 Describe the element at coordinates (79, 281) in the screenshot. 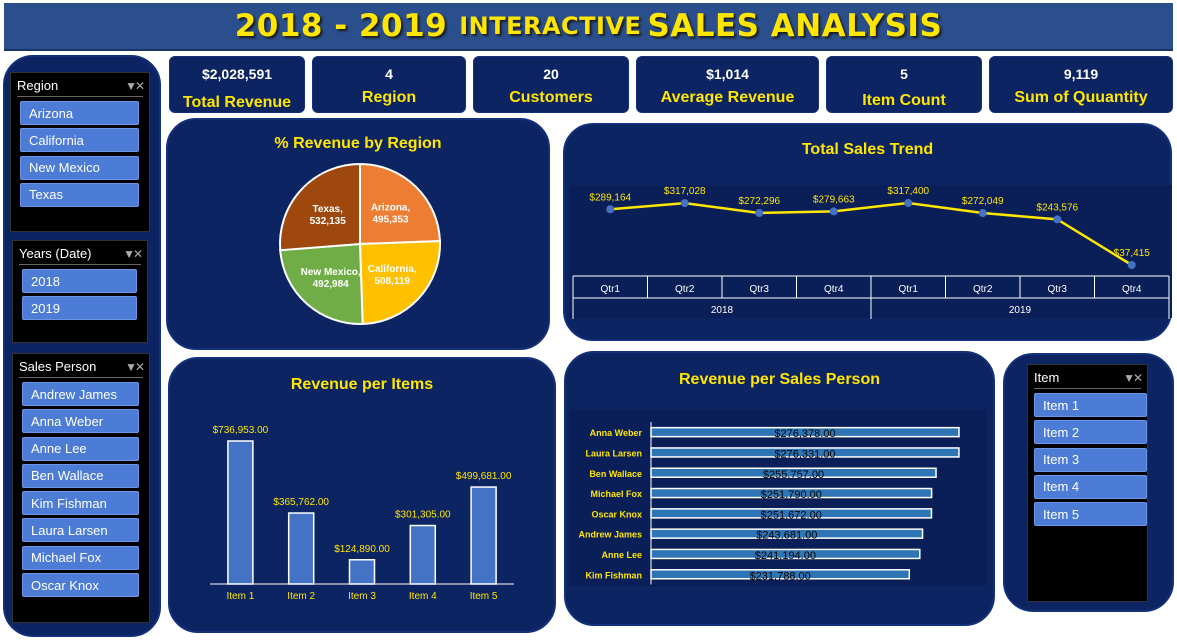

I see `slicer-item-2018: 2018` at that location.